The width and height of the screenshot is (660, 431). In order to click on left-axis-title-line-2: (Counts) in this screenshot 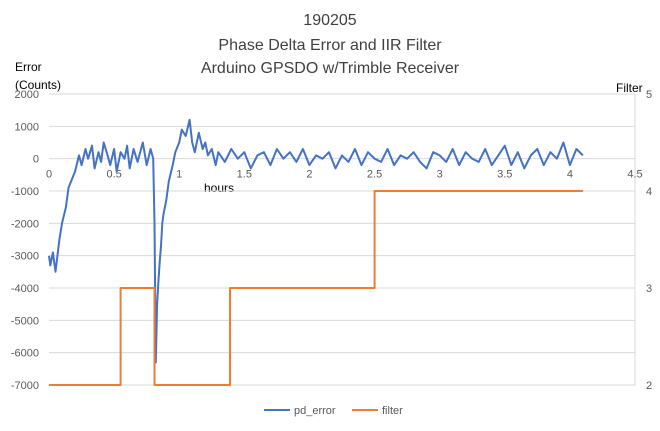, I will do `click(38, 85)`.